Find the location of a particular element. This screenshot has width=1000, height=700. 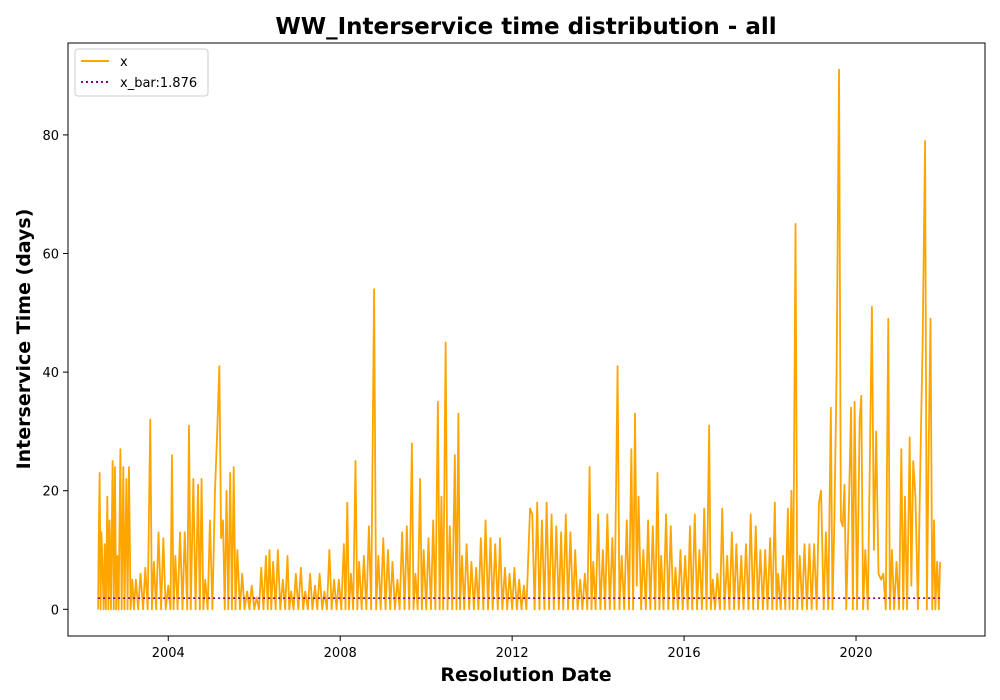

x-tick-label: 2012 is located at coordinates (512, 653).